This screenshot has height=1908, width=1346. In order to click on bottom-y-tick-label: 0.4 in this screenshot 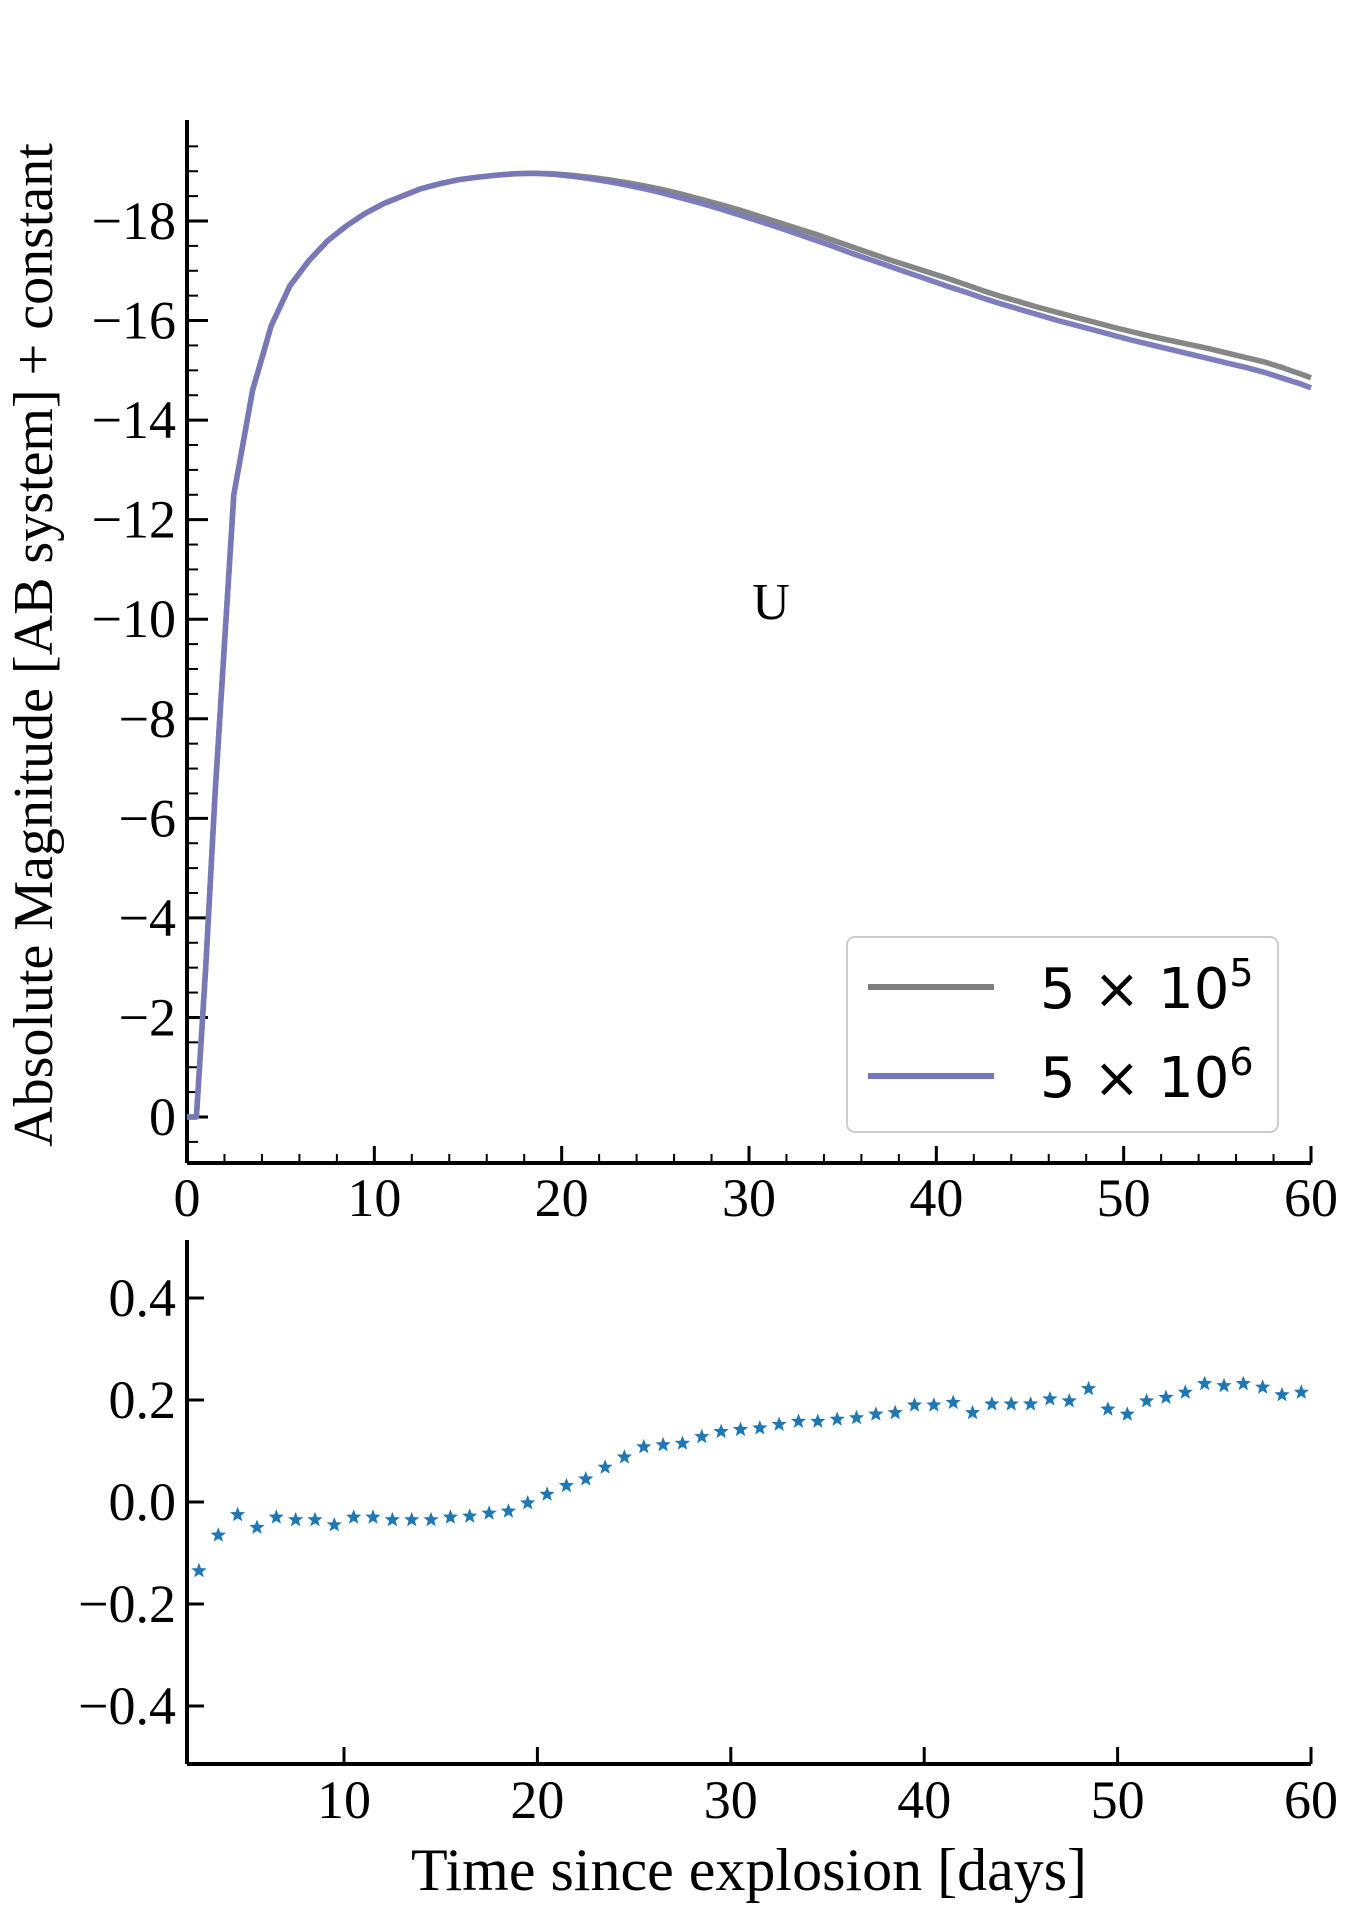, I will do `click(143, 1298)`.